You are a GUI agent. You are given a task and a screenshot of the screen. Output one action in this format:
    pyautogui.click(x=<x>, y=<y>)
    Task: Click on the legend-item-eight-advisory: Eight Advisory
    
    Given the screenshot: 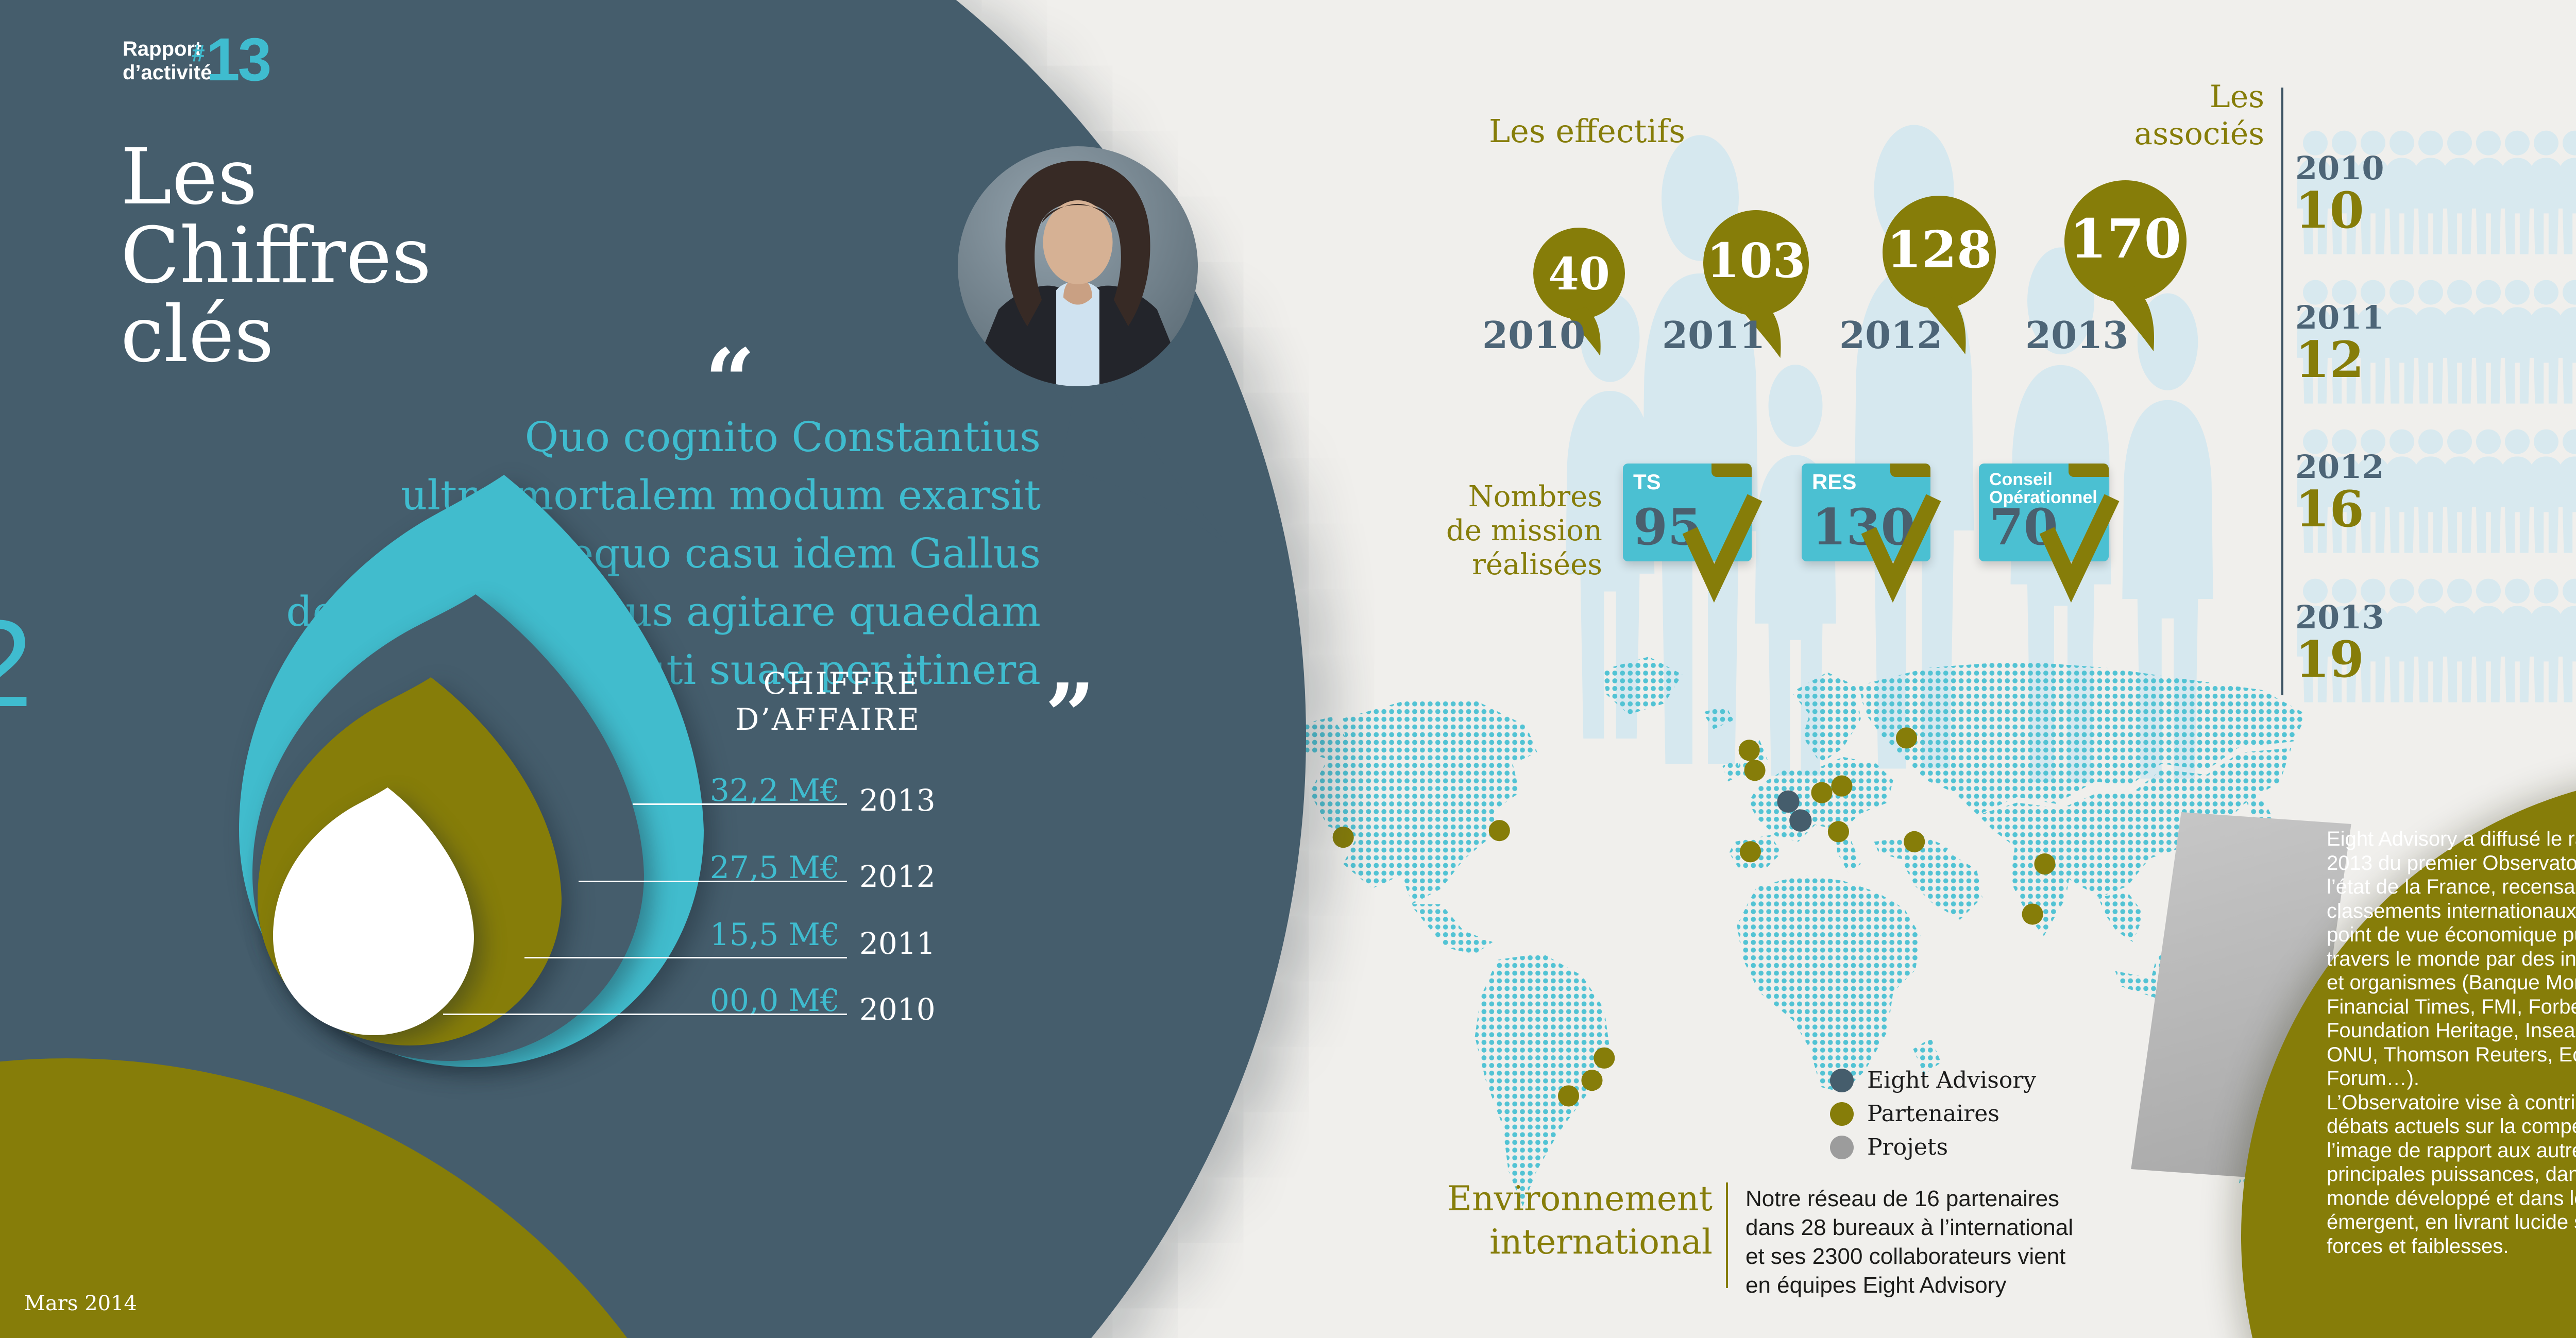 What is the action you would take?
    pyautogui.click(x=1933, y=1080)
    